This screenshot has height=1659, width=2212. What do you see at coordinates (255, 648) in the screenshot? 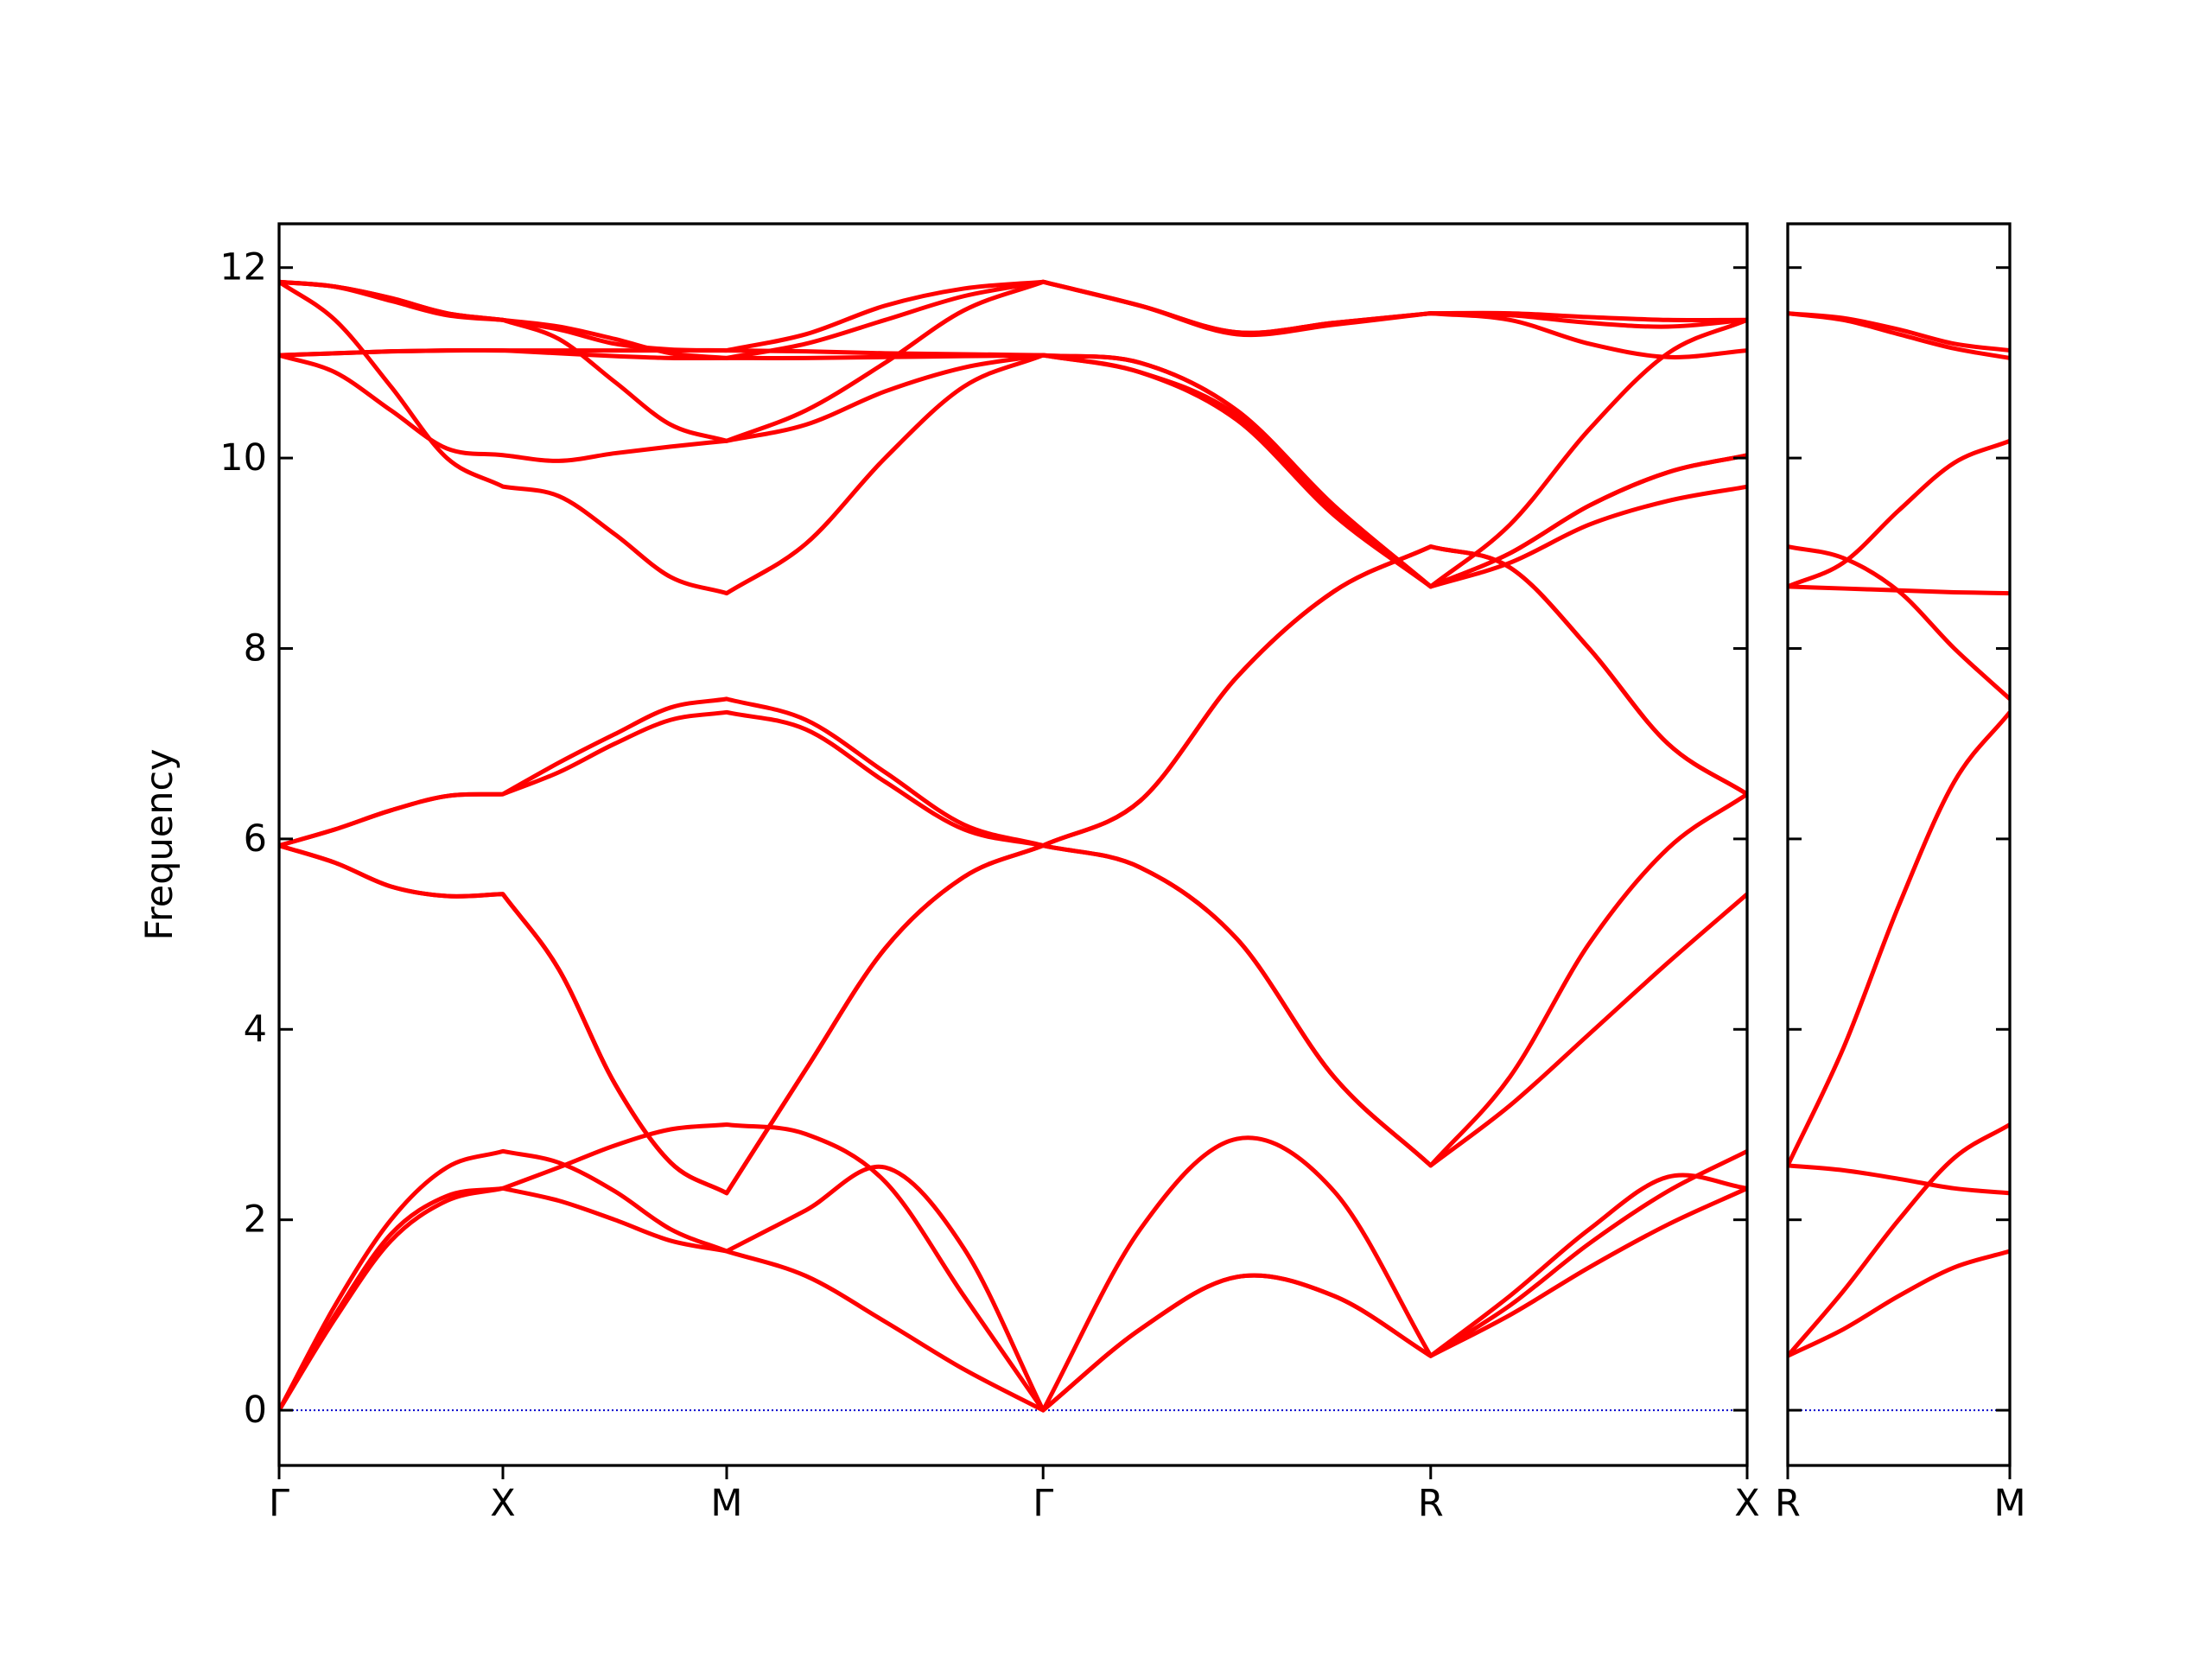
I see `y-tick-label: 8` at bounding box center [255, 648].